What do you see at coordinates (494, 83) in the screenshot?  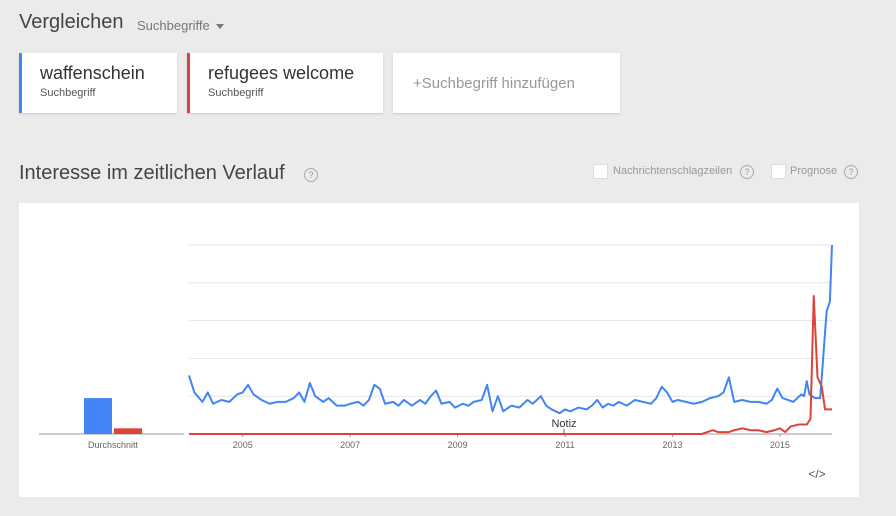 I see `add-term-label: +Suchbegriff hinzufügen` at bounding box center [494, 83].